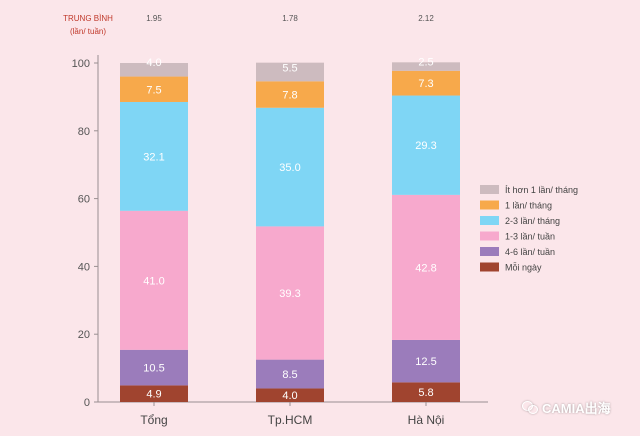 The image size is (640, 436). What do you see at coordinates (290, 420) in the screenshot?
I see `x-tick-label: Tp.HCM` at bounding box center [290, 420].